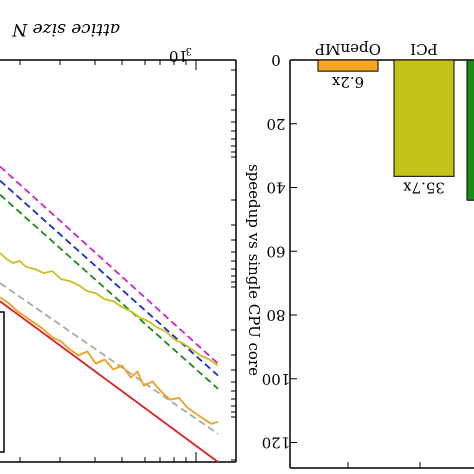  Describe the element at coordinates (178, 56) in the screenshot. I see `x-tick-label: 10` at that location.